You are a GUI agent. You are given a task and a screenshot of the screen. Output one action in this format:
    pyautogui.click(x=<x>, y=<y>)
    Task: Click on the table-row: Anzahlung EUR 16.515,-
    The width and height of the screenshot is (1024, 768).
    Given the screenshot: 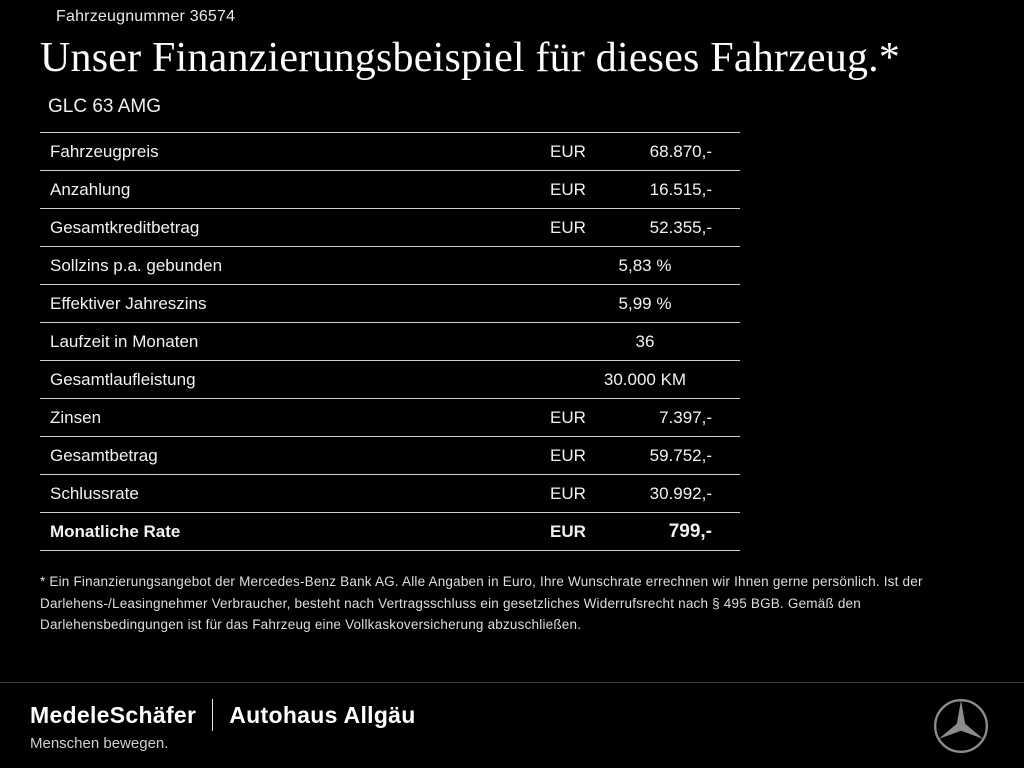 What is the action you would take?
    pyautogui.click(x=390, y=189)
    